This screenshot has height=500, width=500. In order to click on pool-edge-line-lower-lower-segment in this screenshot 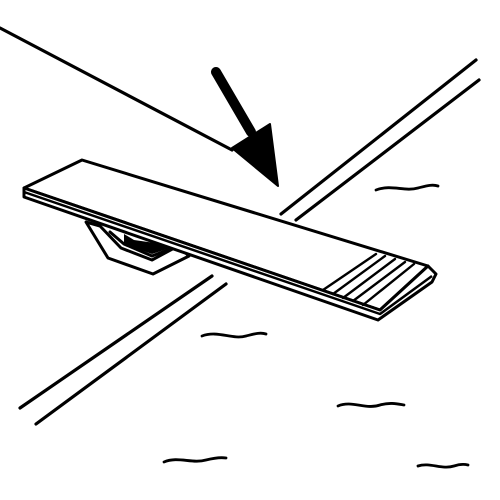, I will do `click(131, 354)`.